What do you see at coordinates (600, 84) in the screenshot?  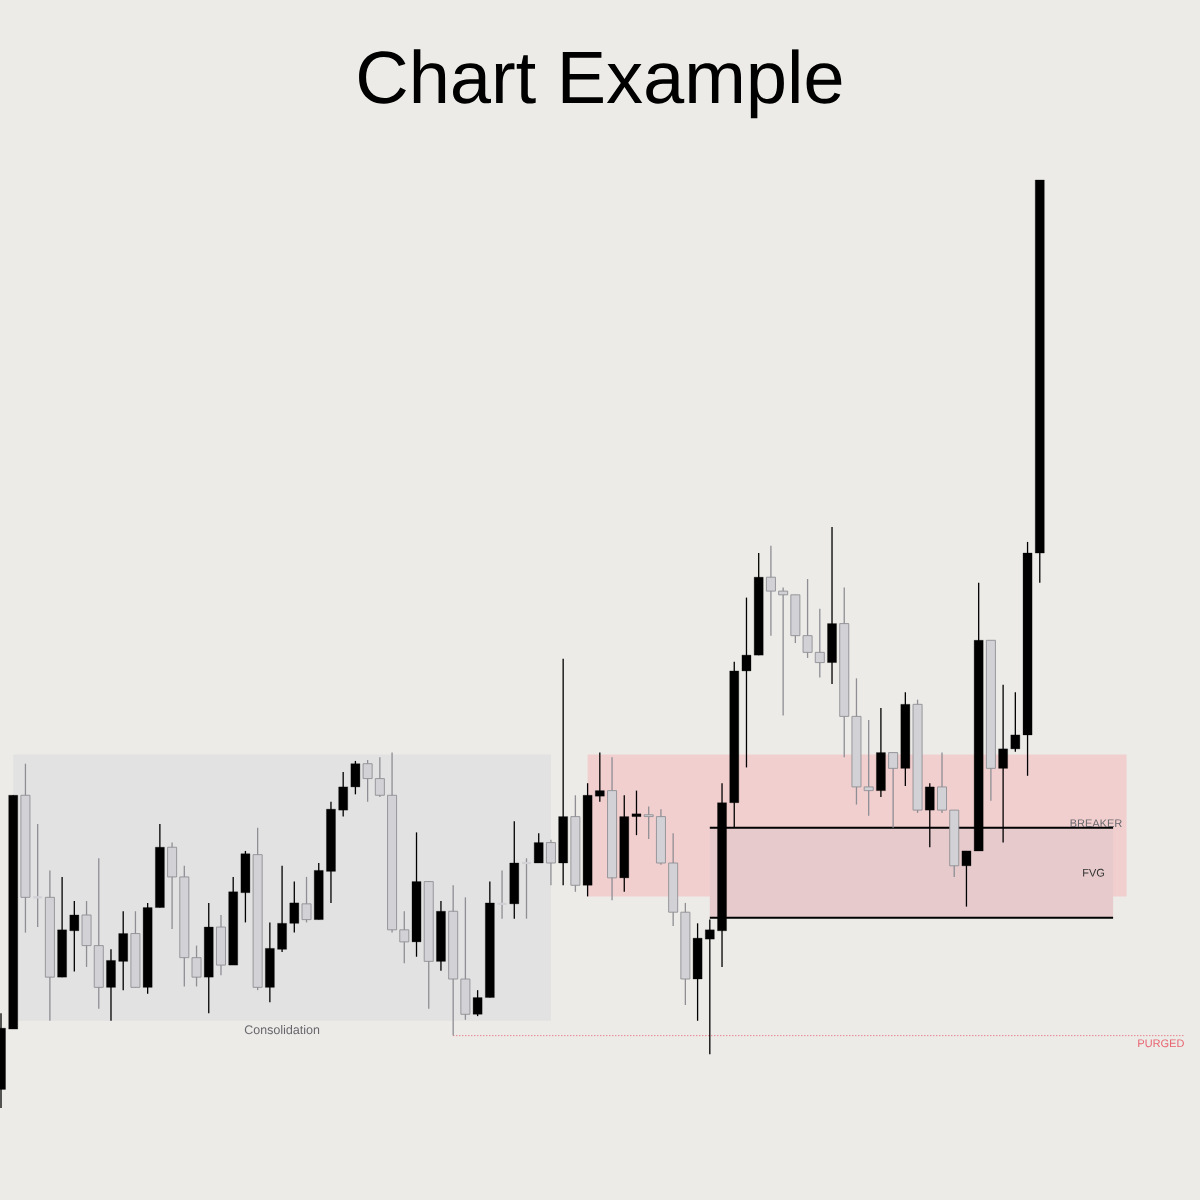 I see `chart-title: Chart Example` at bounding box center [600, 84].